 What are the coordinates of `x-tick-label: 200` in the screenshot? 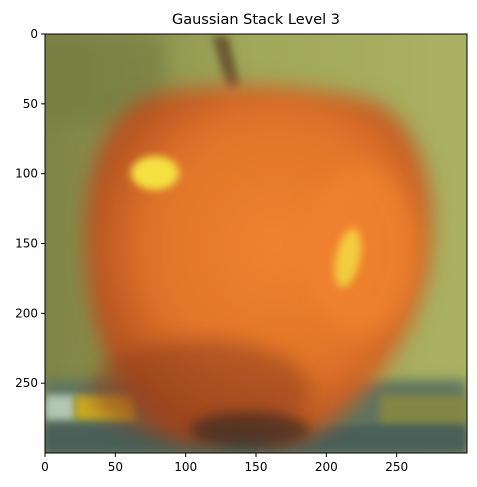 It's located at (326, 467).